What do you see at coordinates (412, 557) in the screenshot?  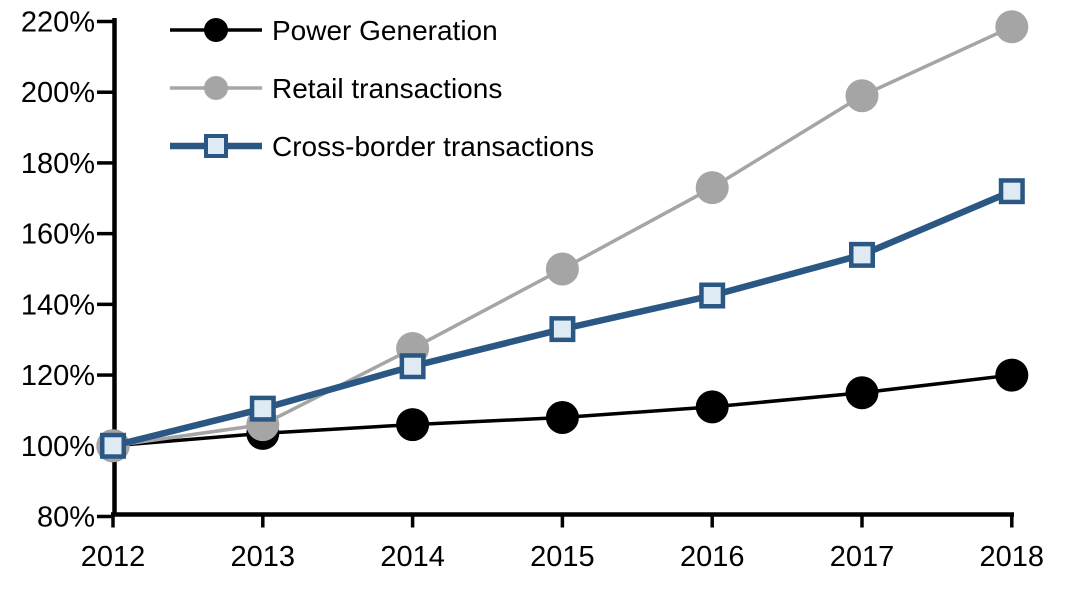 I see `x-axis-tick-label: 2014` at bounding box center [412, 557].